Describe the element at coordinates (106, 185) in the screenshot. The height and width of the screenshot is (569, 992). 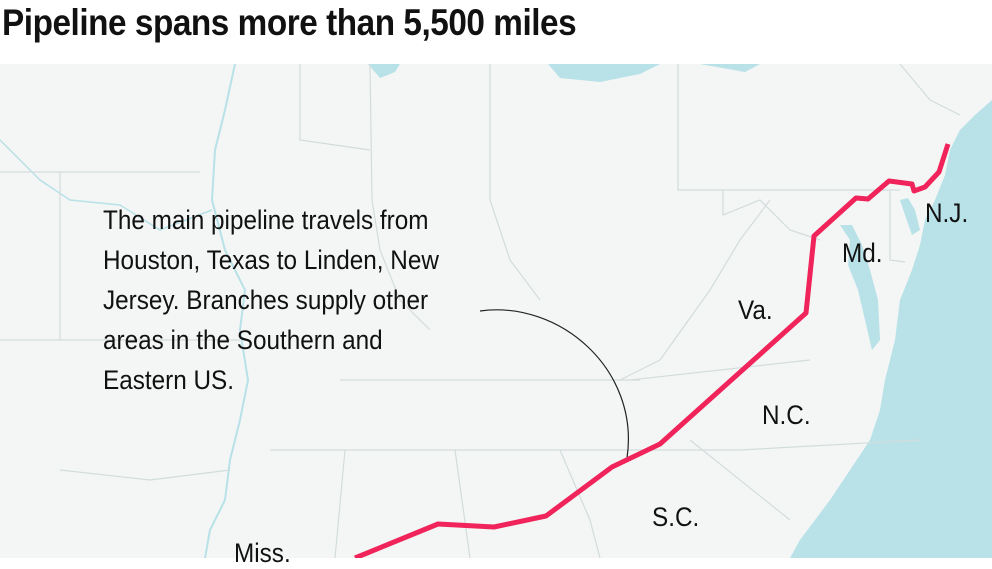
I see `river` at that location.